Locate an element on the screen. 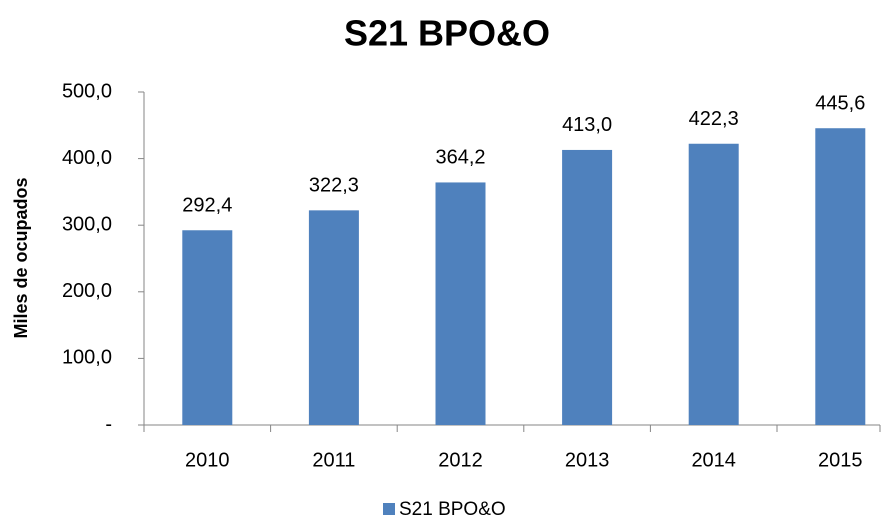  x-tick-label: 2014 is located at coordinates (713, 460).